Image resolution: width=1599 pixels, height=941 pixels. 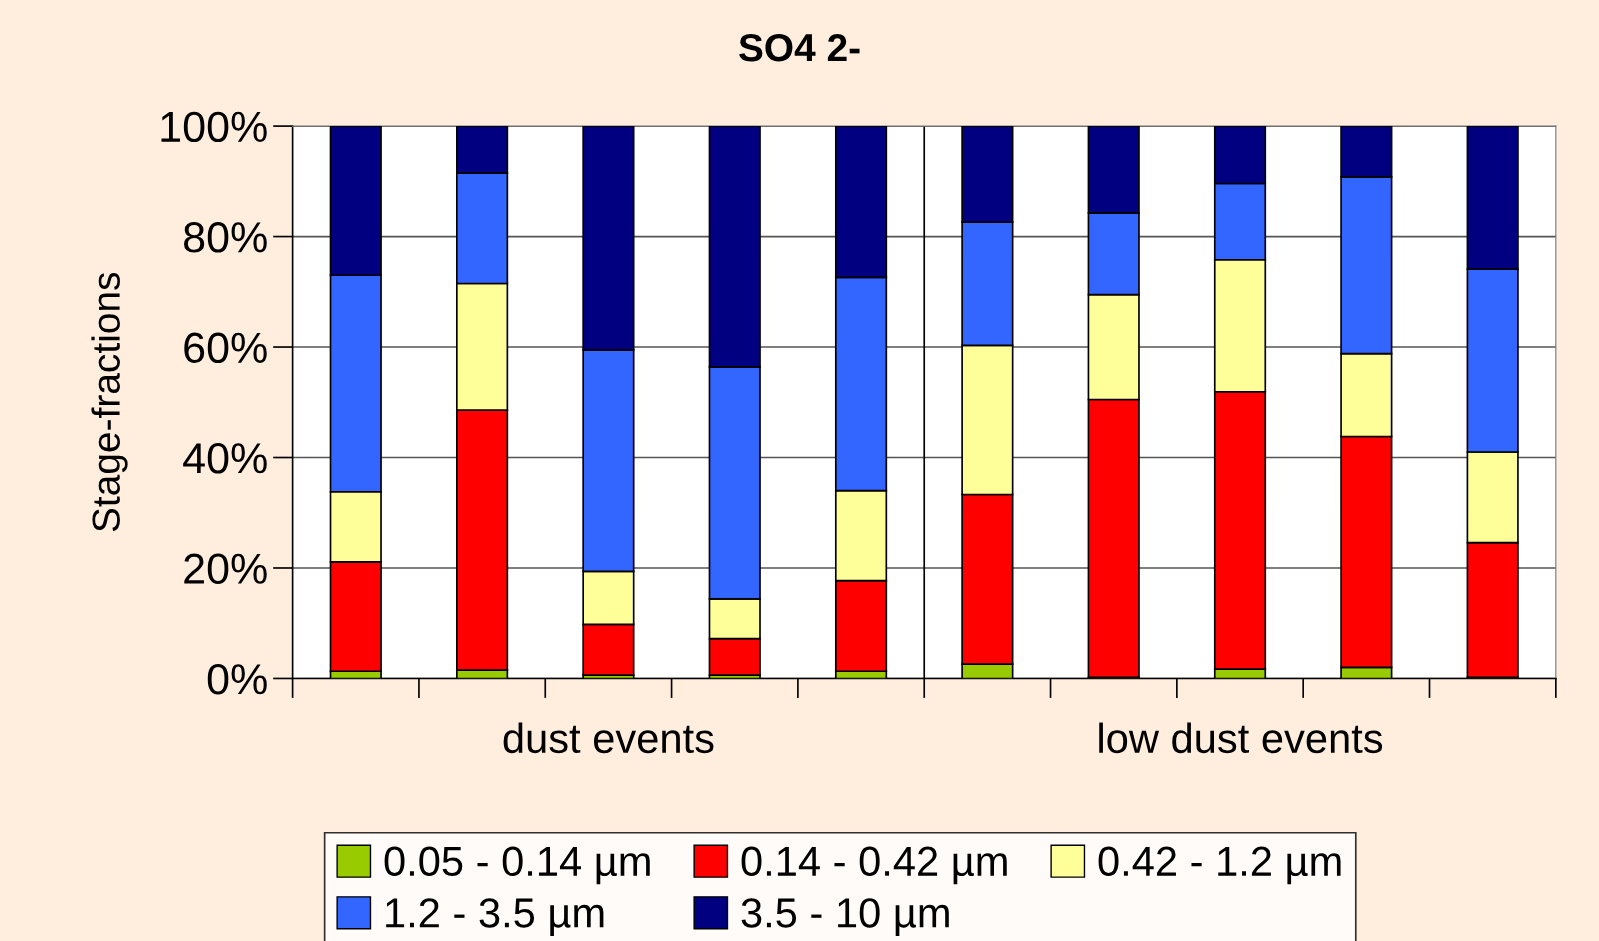 What do you see at coordinates (845, 917) in the screenshot?
I see `legend-label: 3.5 - 10 µm` at bounding box center [845, 917].